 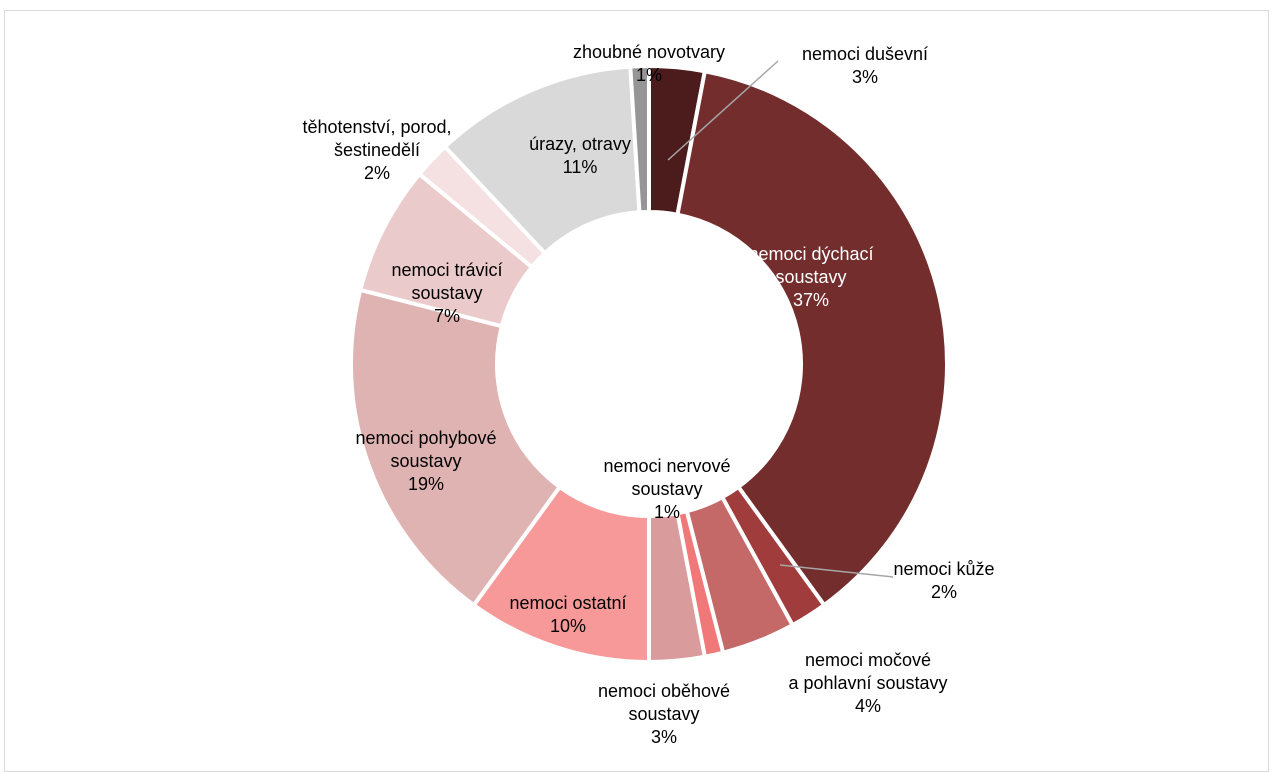 I want to click on data-label: nemoci pohybové soustavy 19%, so click(x=425, y=461).